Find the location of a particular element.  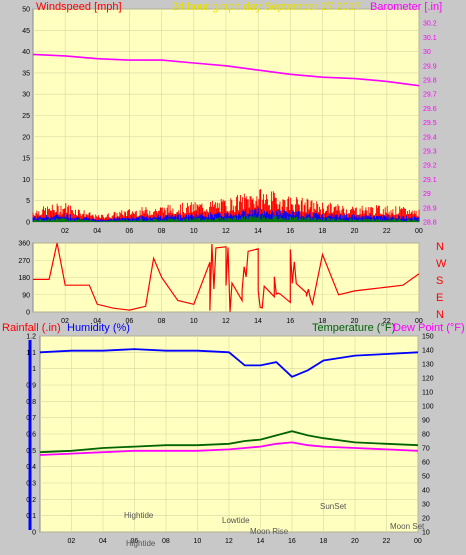

y-tick-wind: 40 is located at coordinates (26, 52).